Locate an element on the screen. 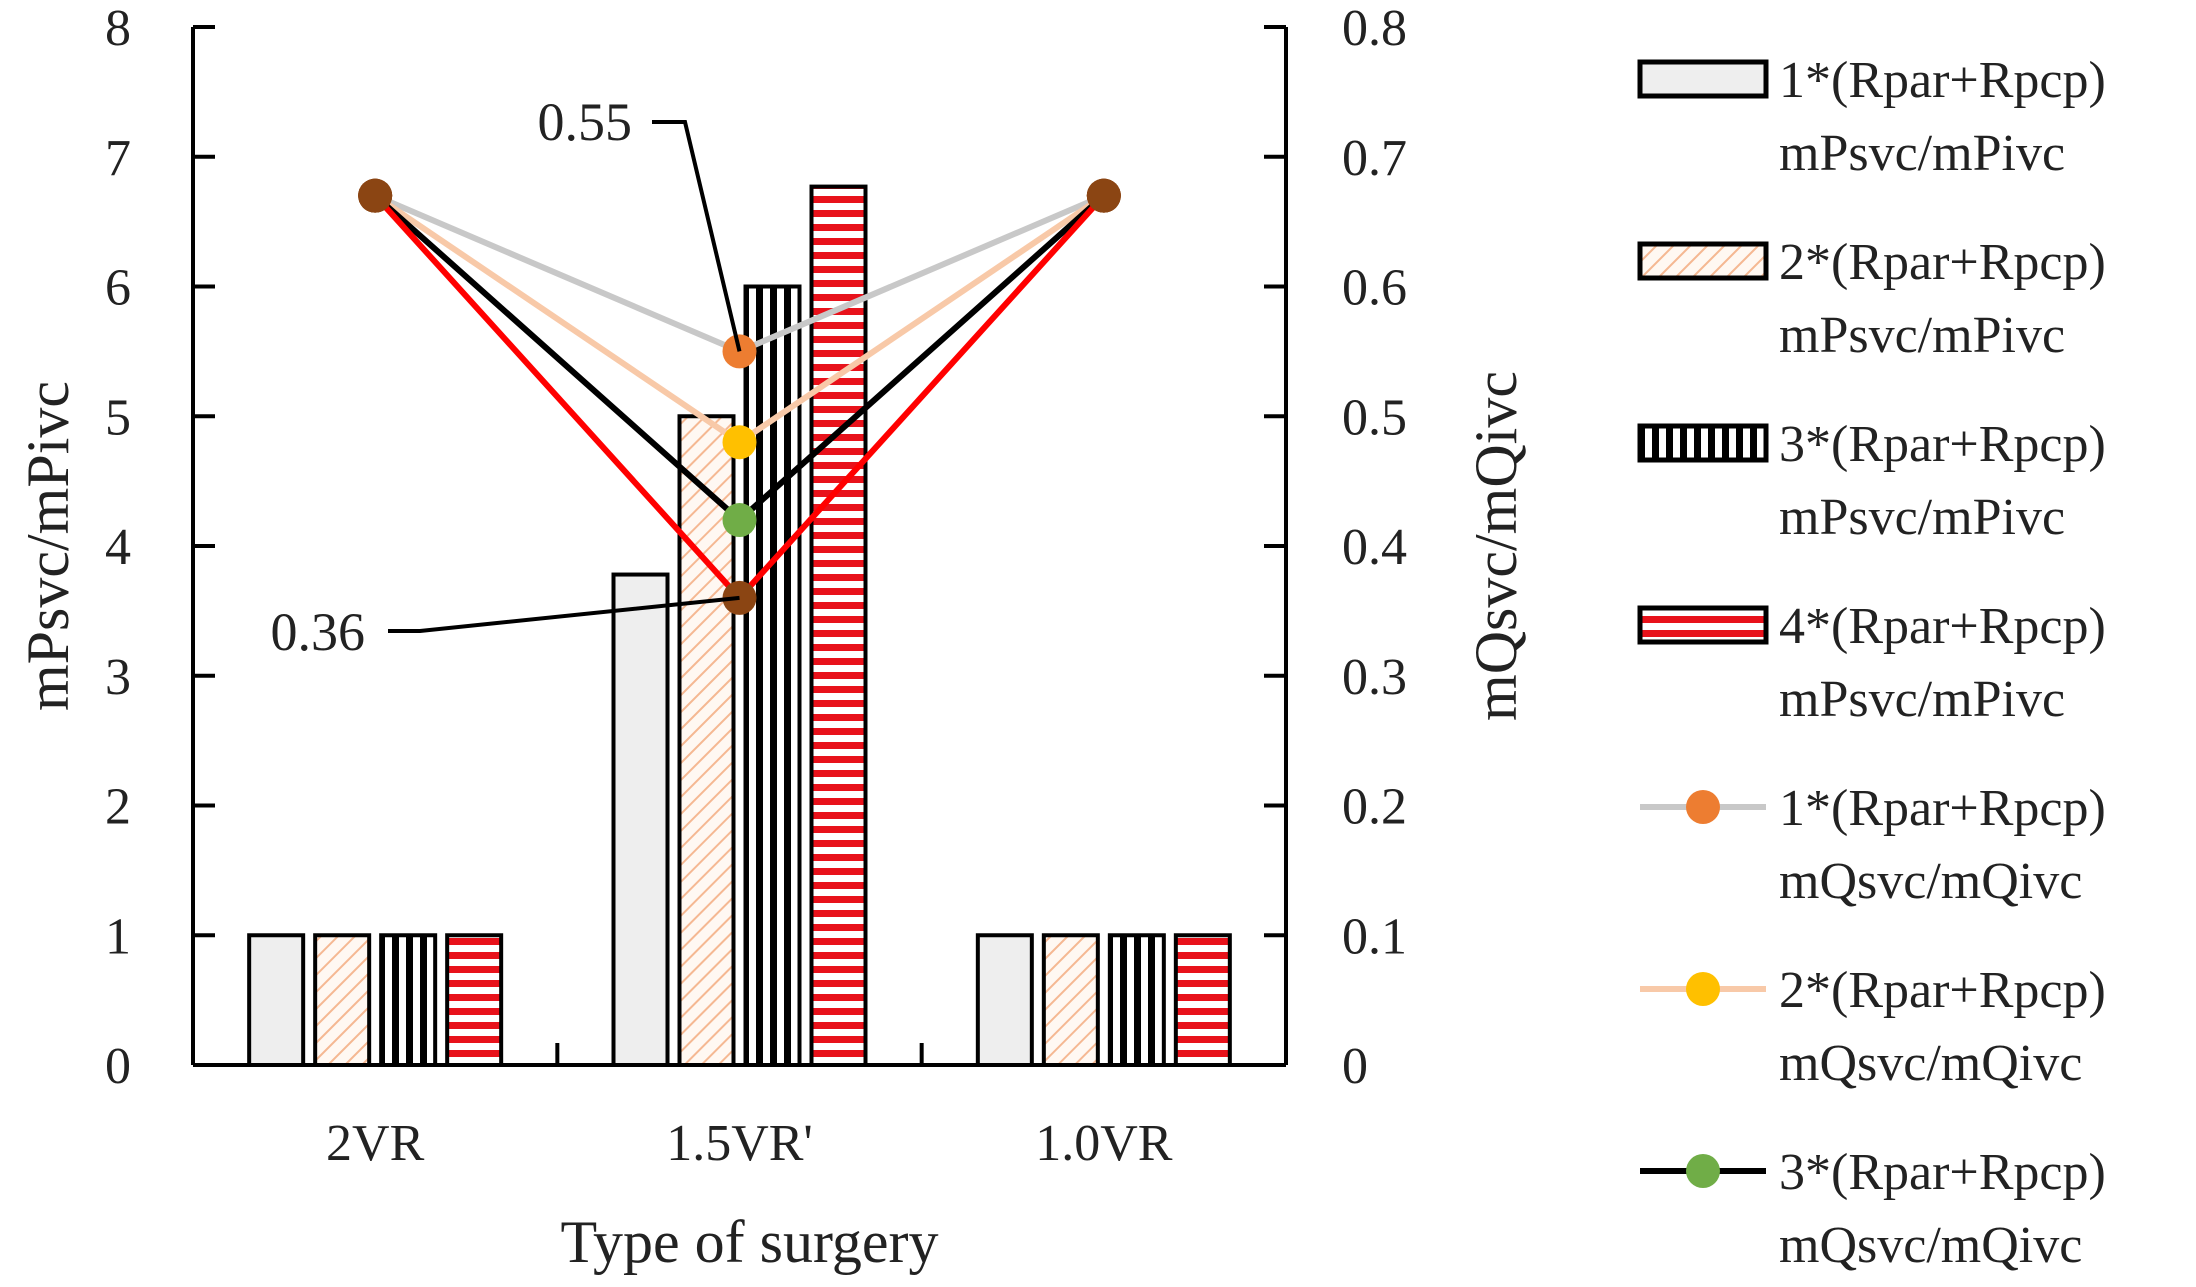 This screenshot has width=2196, height=1287. legend-label: 4*(Rpar+Rpcp) is located at coordinates (1942, 626).